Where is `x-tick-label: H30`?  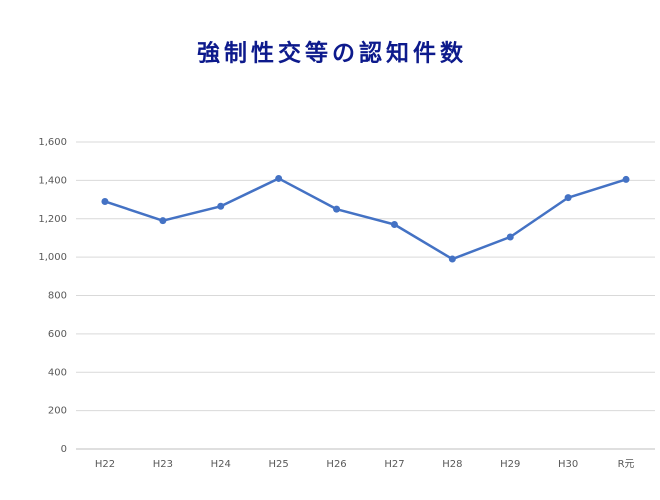 x-tick-label: H30 is located at coordinates (568, 464).